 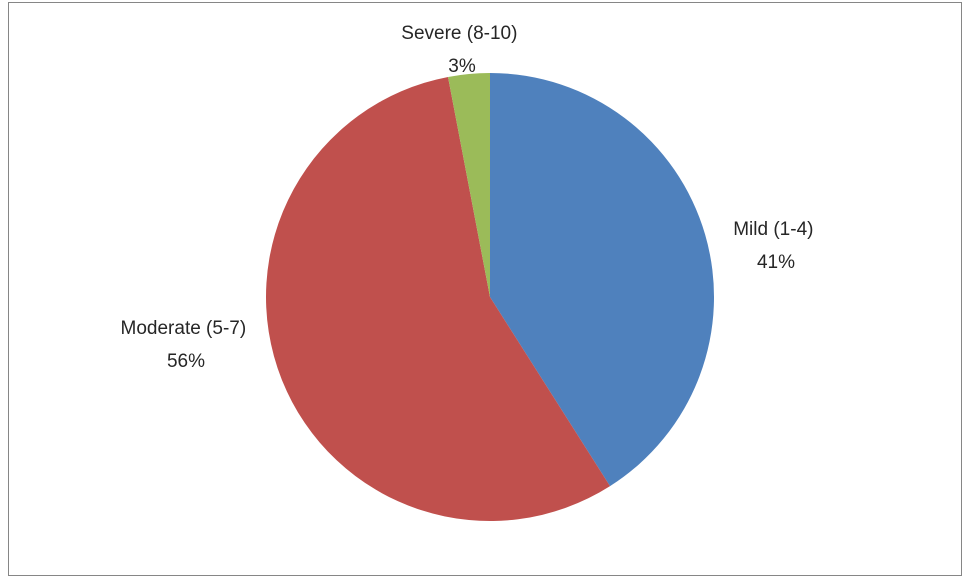 What do you see at coordinates (461, 50) in the screenshot?
I see `slice-label-severe: Severe (8-10) 3%` at bounding box center [461, 50].